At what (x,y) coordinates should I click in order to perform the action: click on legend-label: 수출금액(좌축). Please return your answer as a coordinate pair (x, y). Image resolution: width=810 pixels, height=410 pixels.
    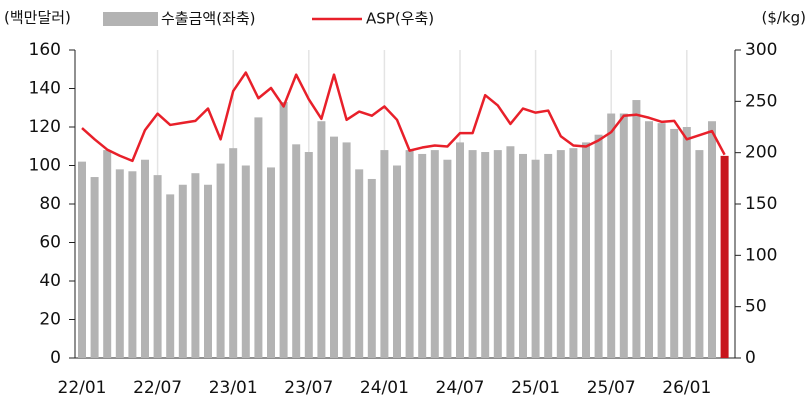
    Looking at the image, I should click on (208, 19).